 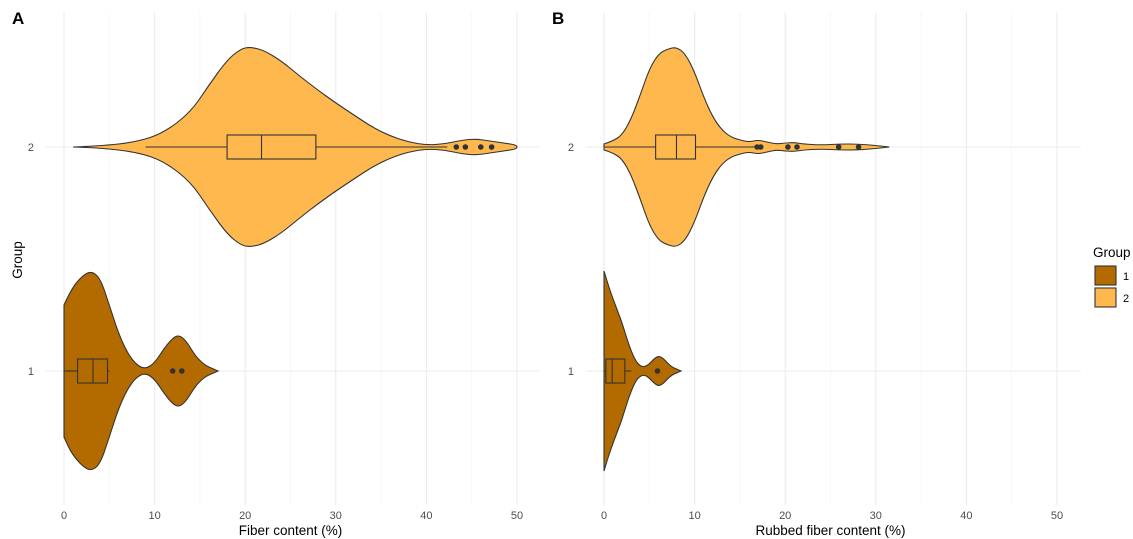 What do you see at coordinates (1126, 277) in the screenshot?
I see `legend-label-1: 1` at bounding box center [1126, 277].